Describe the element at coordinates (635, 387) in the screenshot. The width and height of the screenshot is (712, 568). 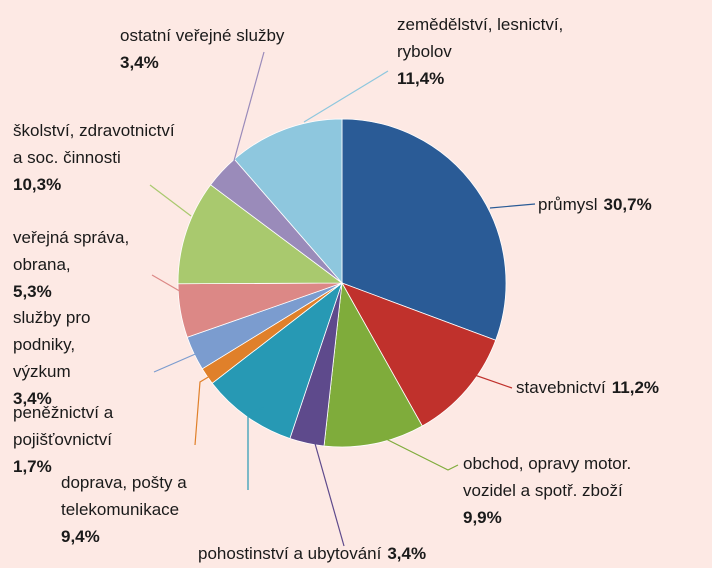
I see `slice-value-label: 11,2%` at that location.